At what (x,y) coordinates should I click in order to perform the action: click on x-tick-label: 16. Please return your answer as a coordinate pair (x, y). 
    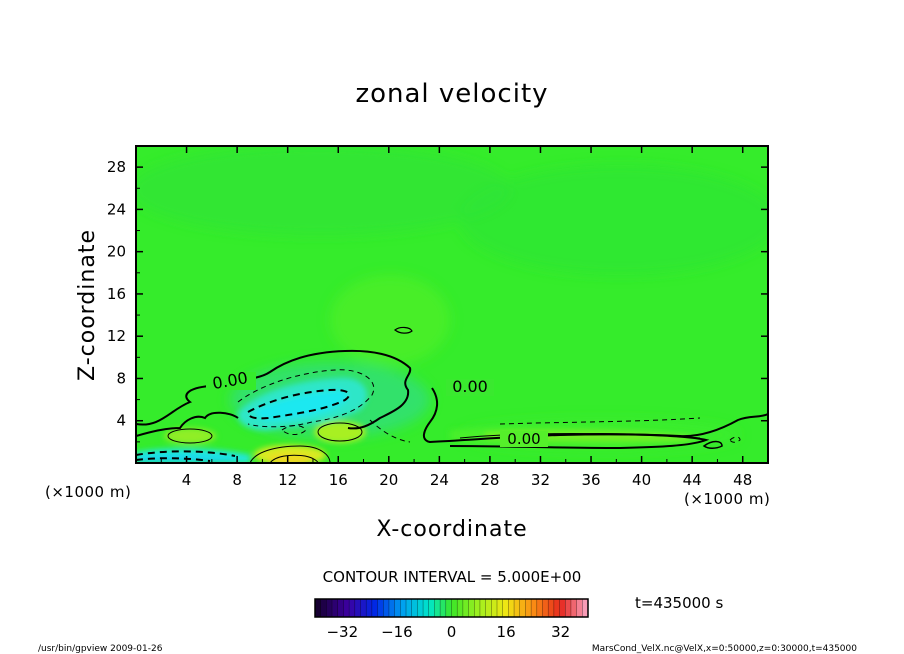
    Looking at the image, I should click on (338, 480).